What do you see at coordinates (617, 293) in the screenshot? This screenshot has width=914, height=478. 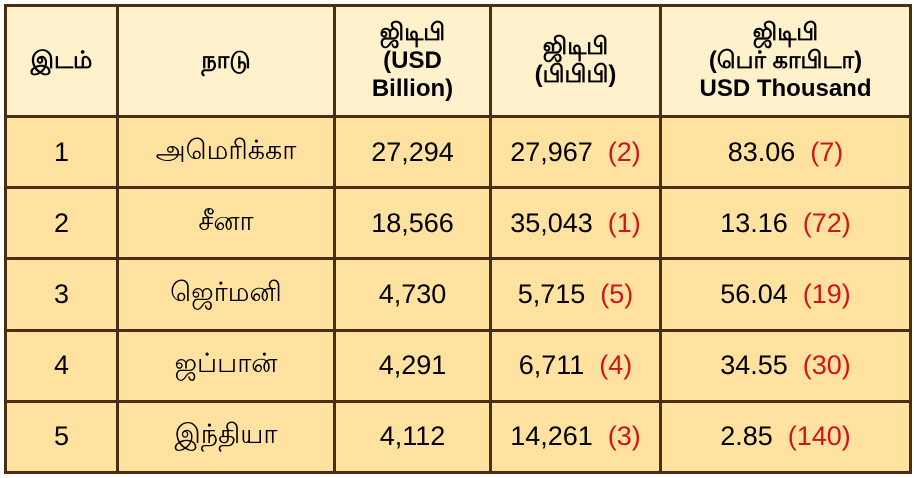 I see `gdp-ppp-rank: (5)` at bounding box center [617, 293].